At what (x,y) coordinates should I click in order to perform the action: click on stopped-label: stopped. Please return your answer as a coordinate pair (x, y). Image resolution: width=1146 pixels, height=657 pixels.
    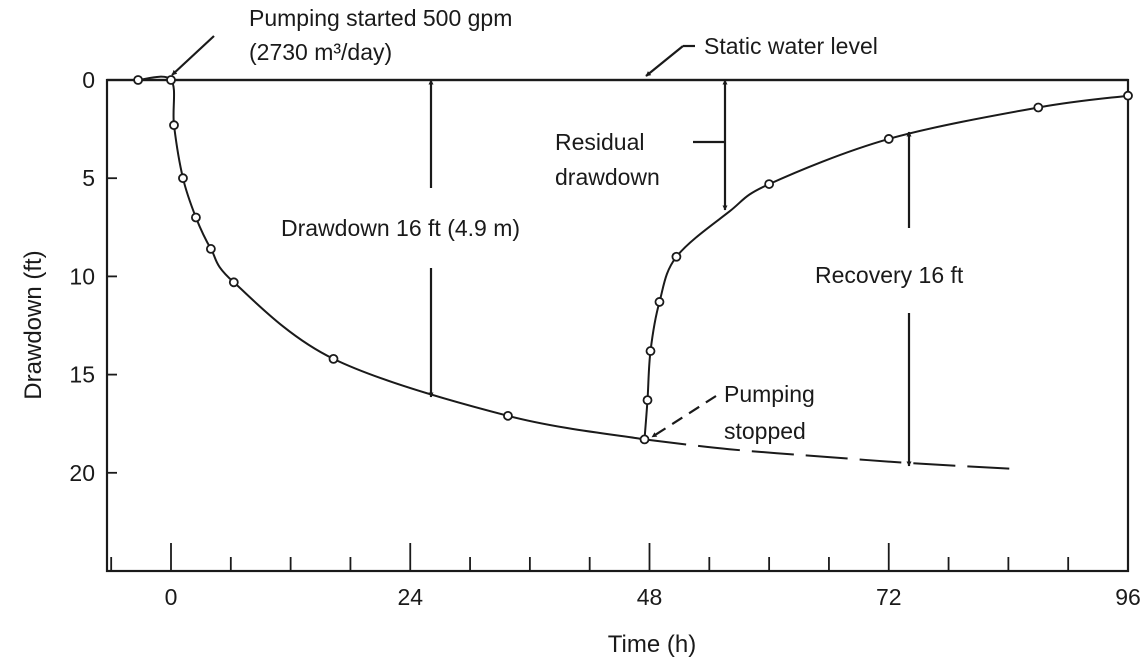
    Looking at the image, I should click on (765, 431).